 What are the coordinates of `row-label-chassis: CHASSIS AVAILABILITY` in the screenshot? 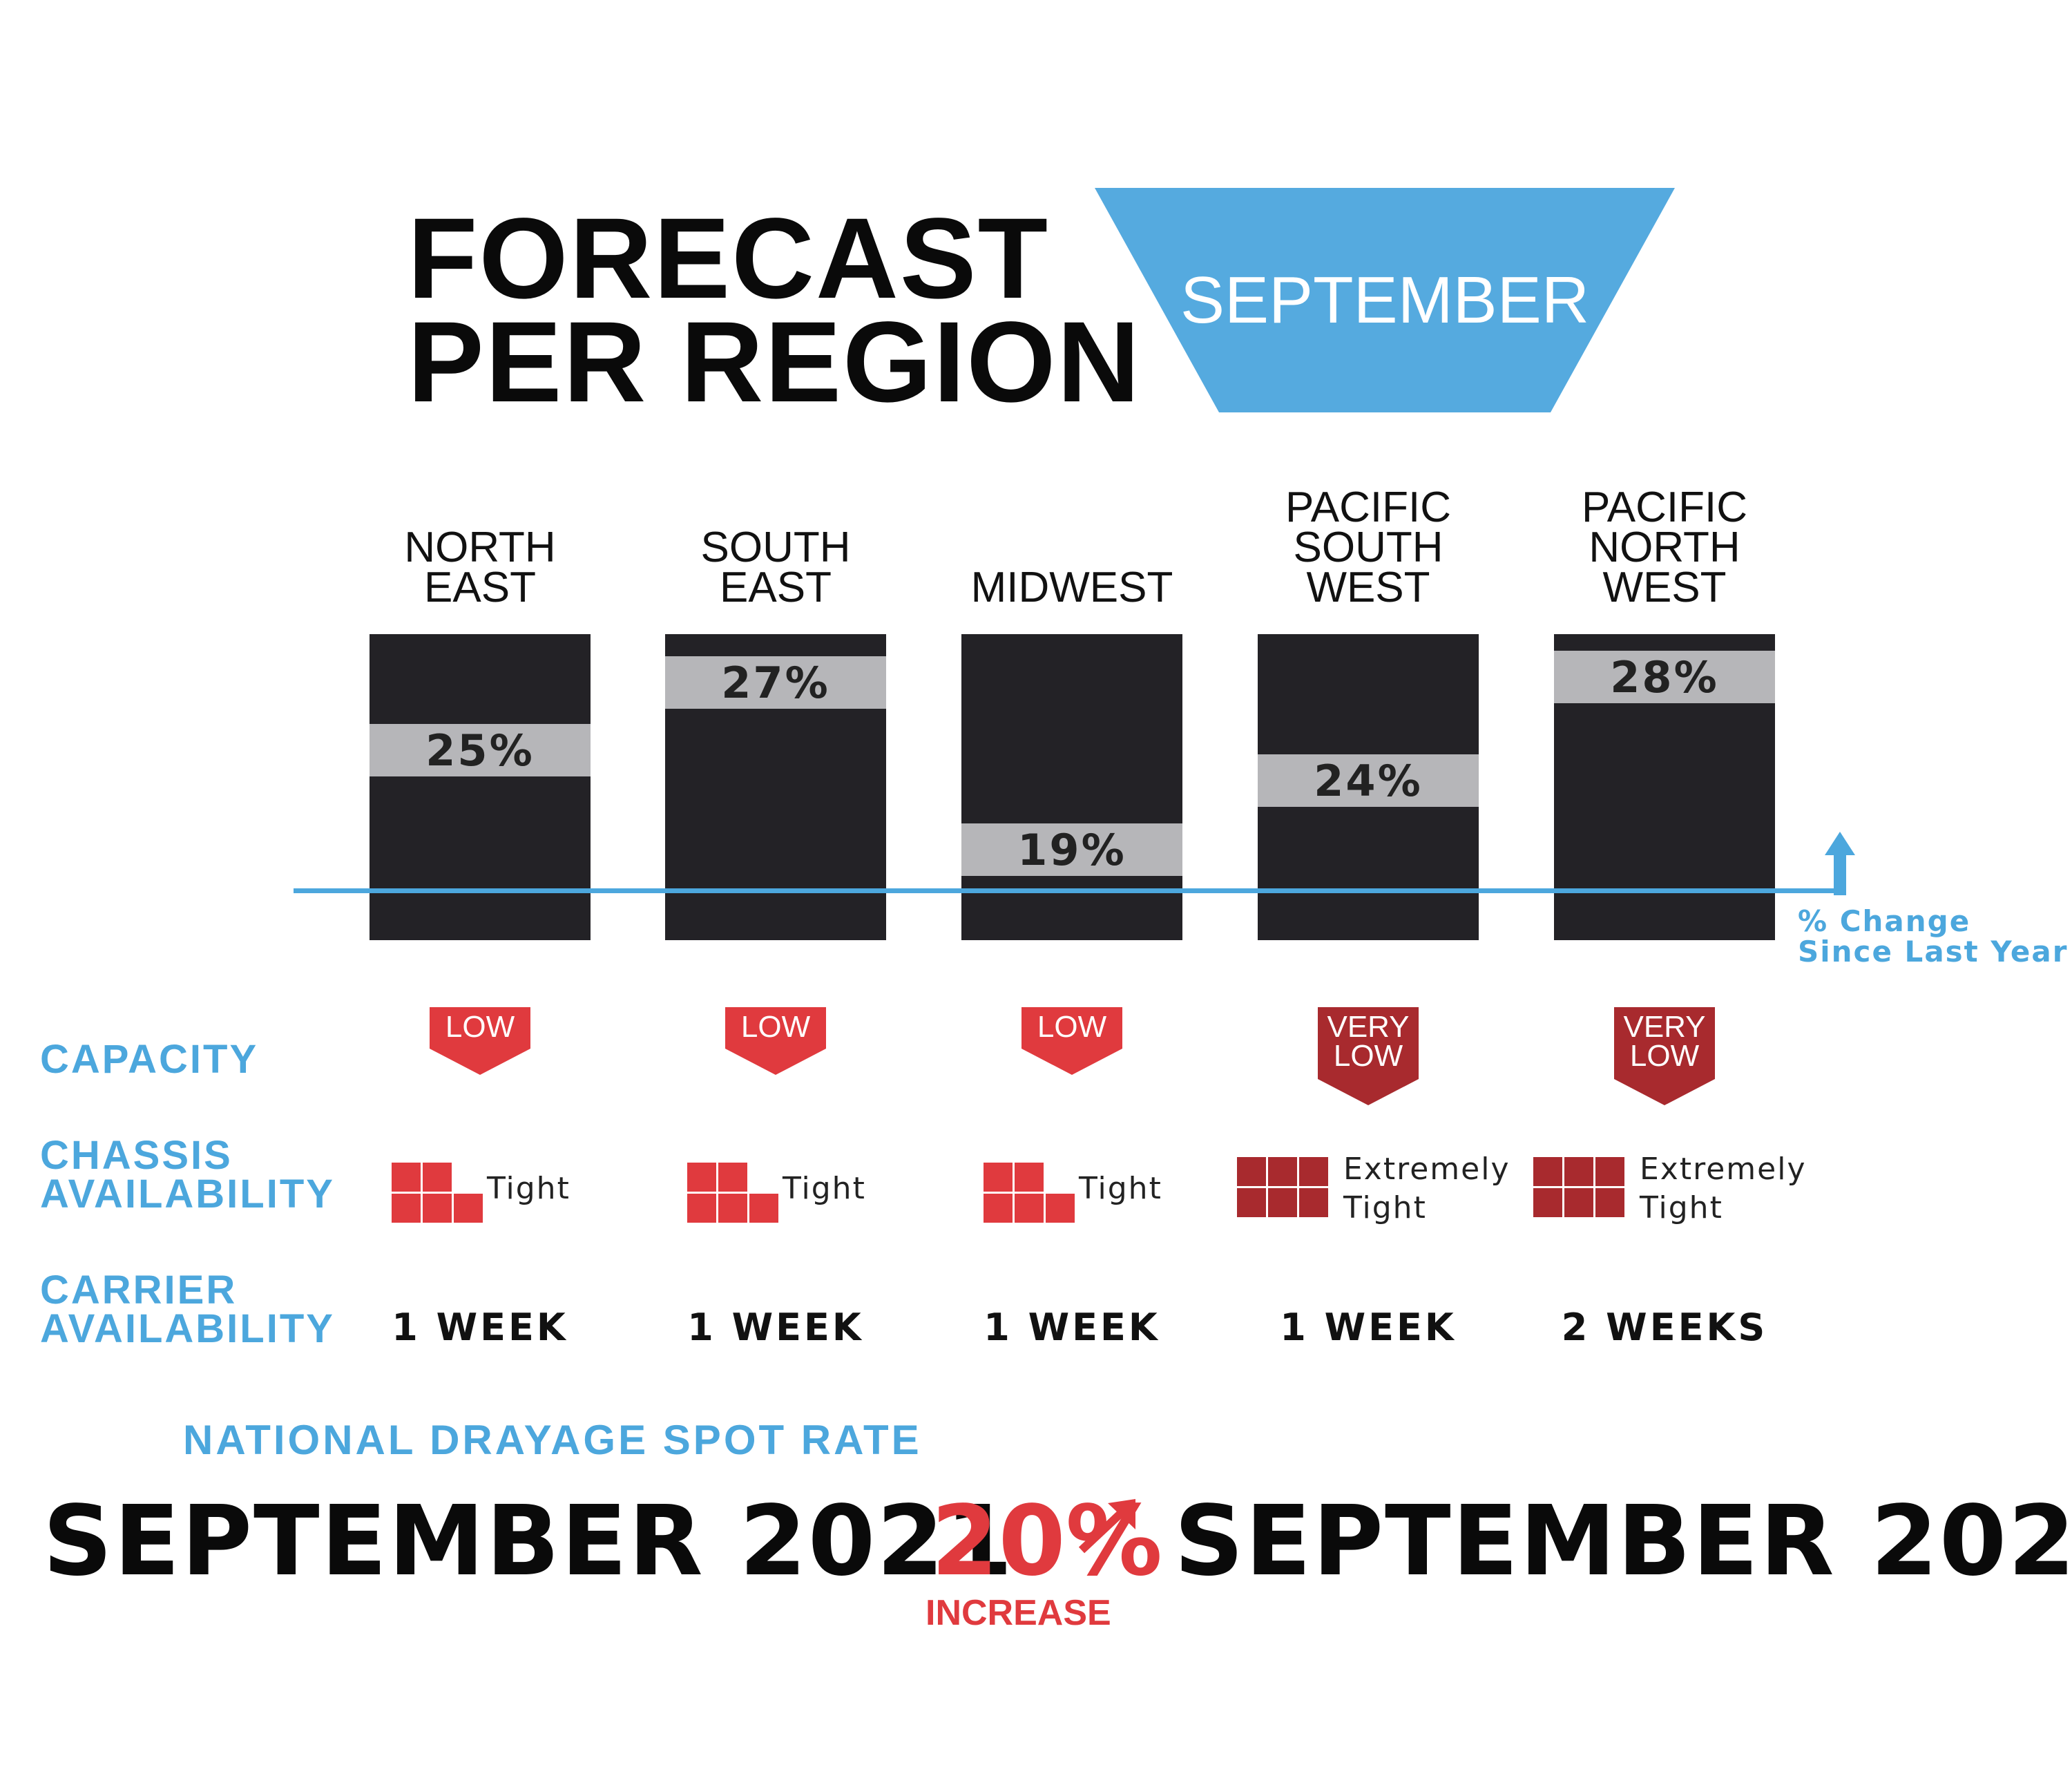 It's located at (187, 1175).